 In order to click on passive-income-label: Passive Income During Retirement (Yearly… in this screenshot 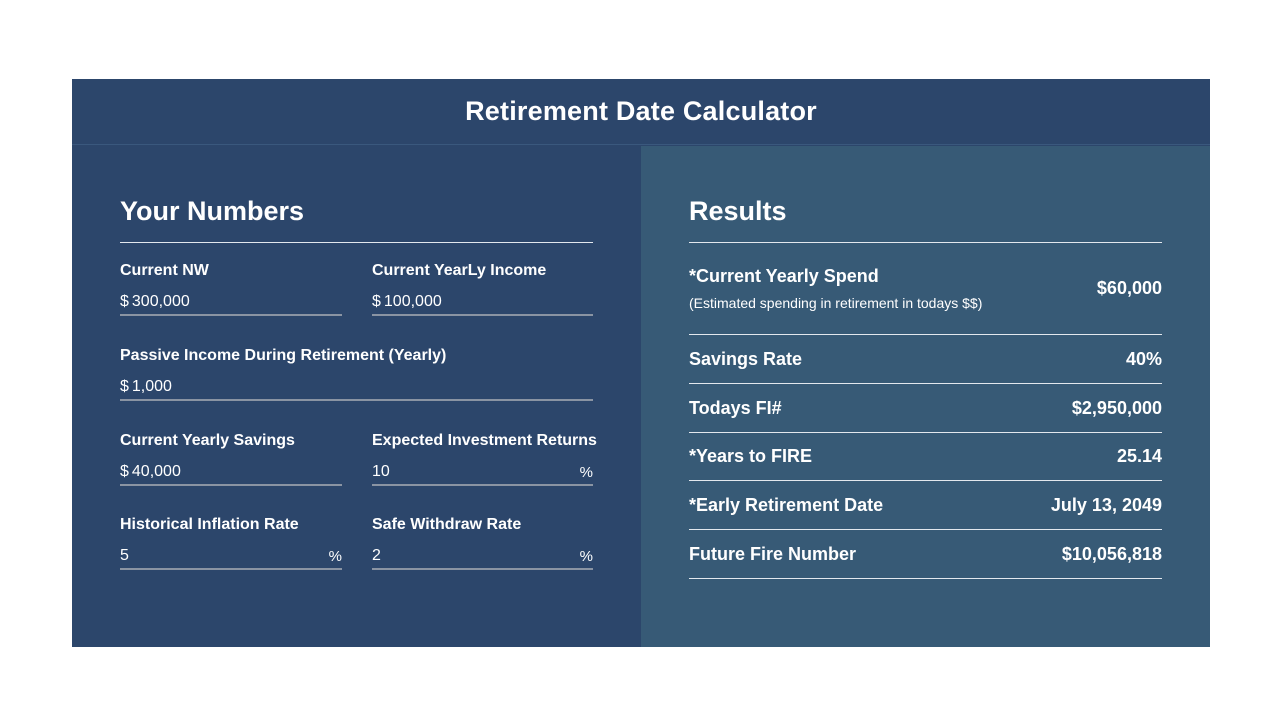, I will do `click(283, 355)`.